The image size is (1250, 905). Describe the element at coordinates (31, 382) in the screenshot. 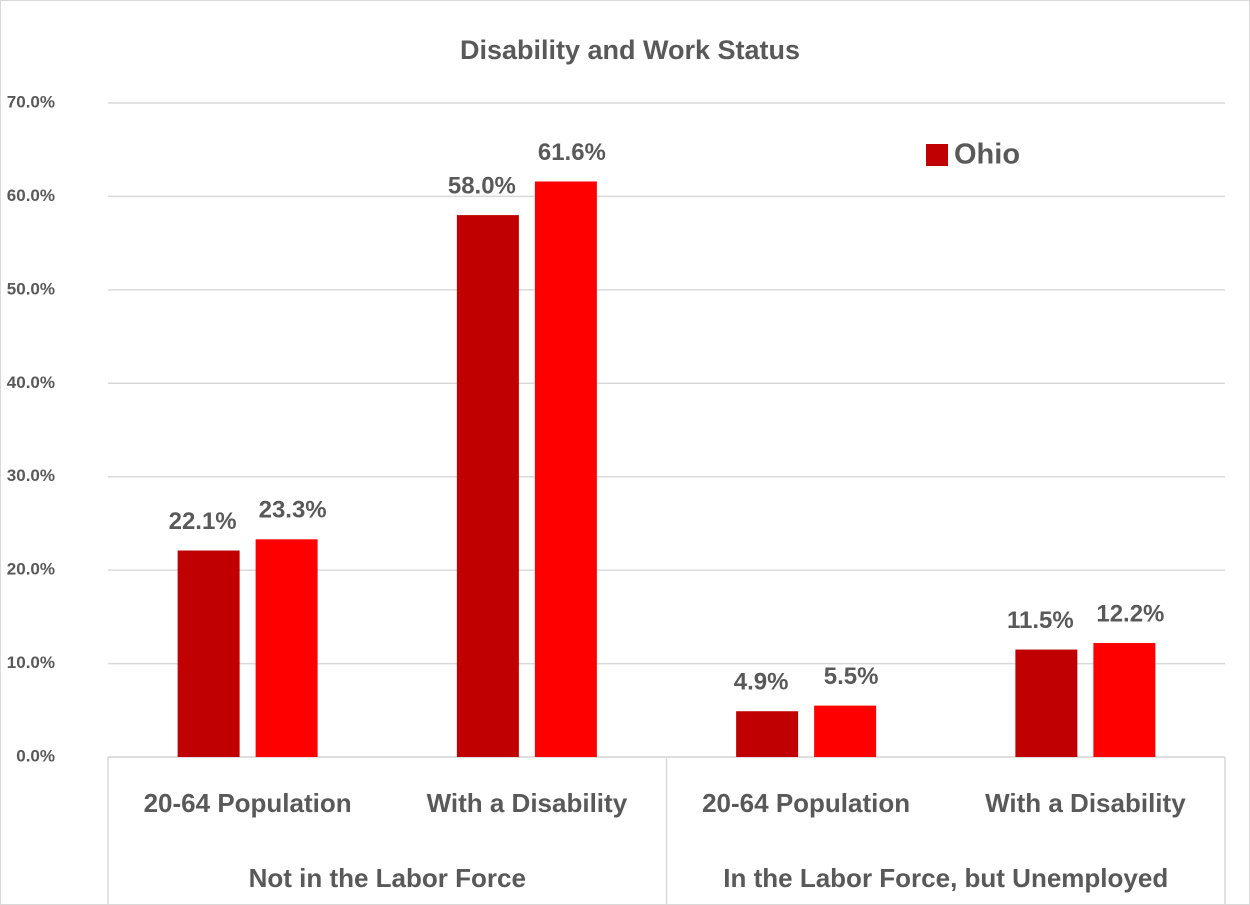

I see `y-tick-label: 40.0%` at that location.